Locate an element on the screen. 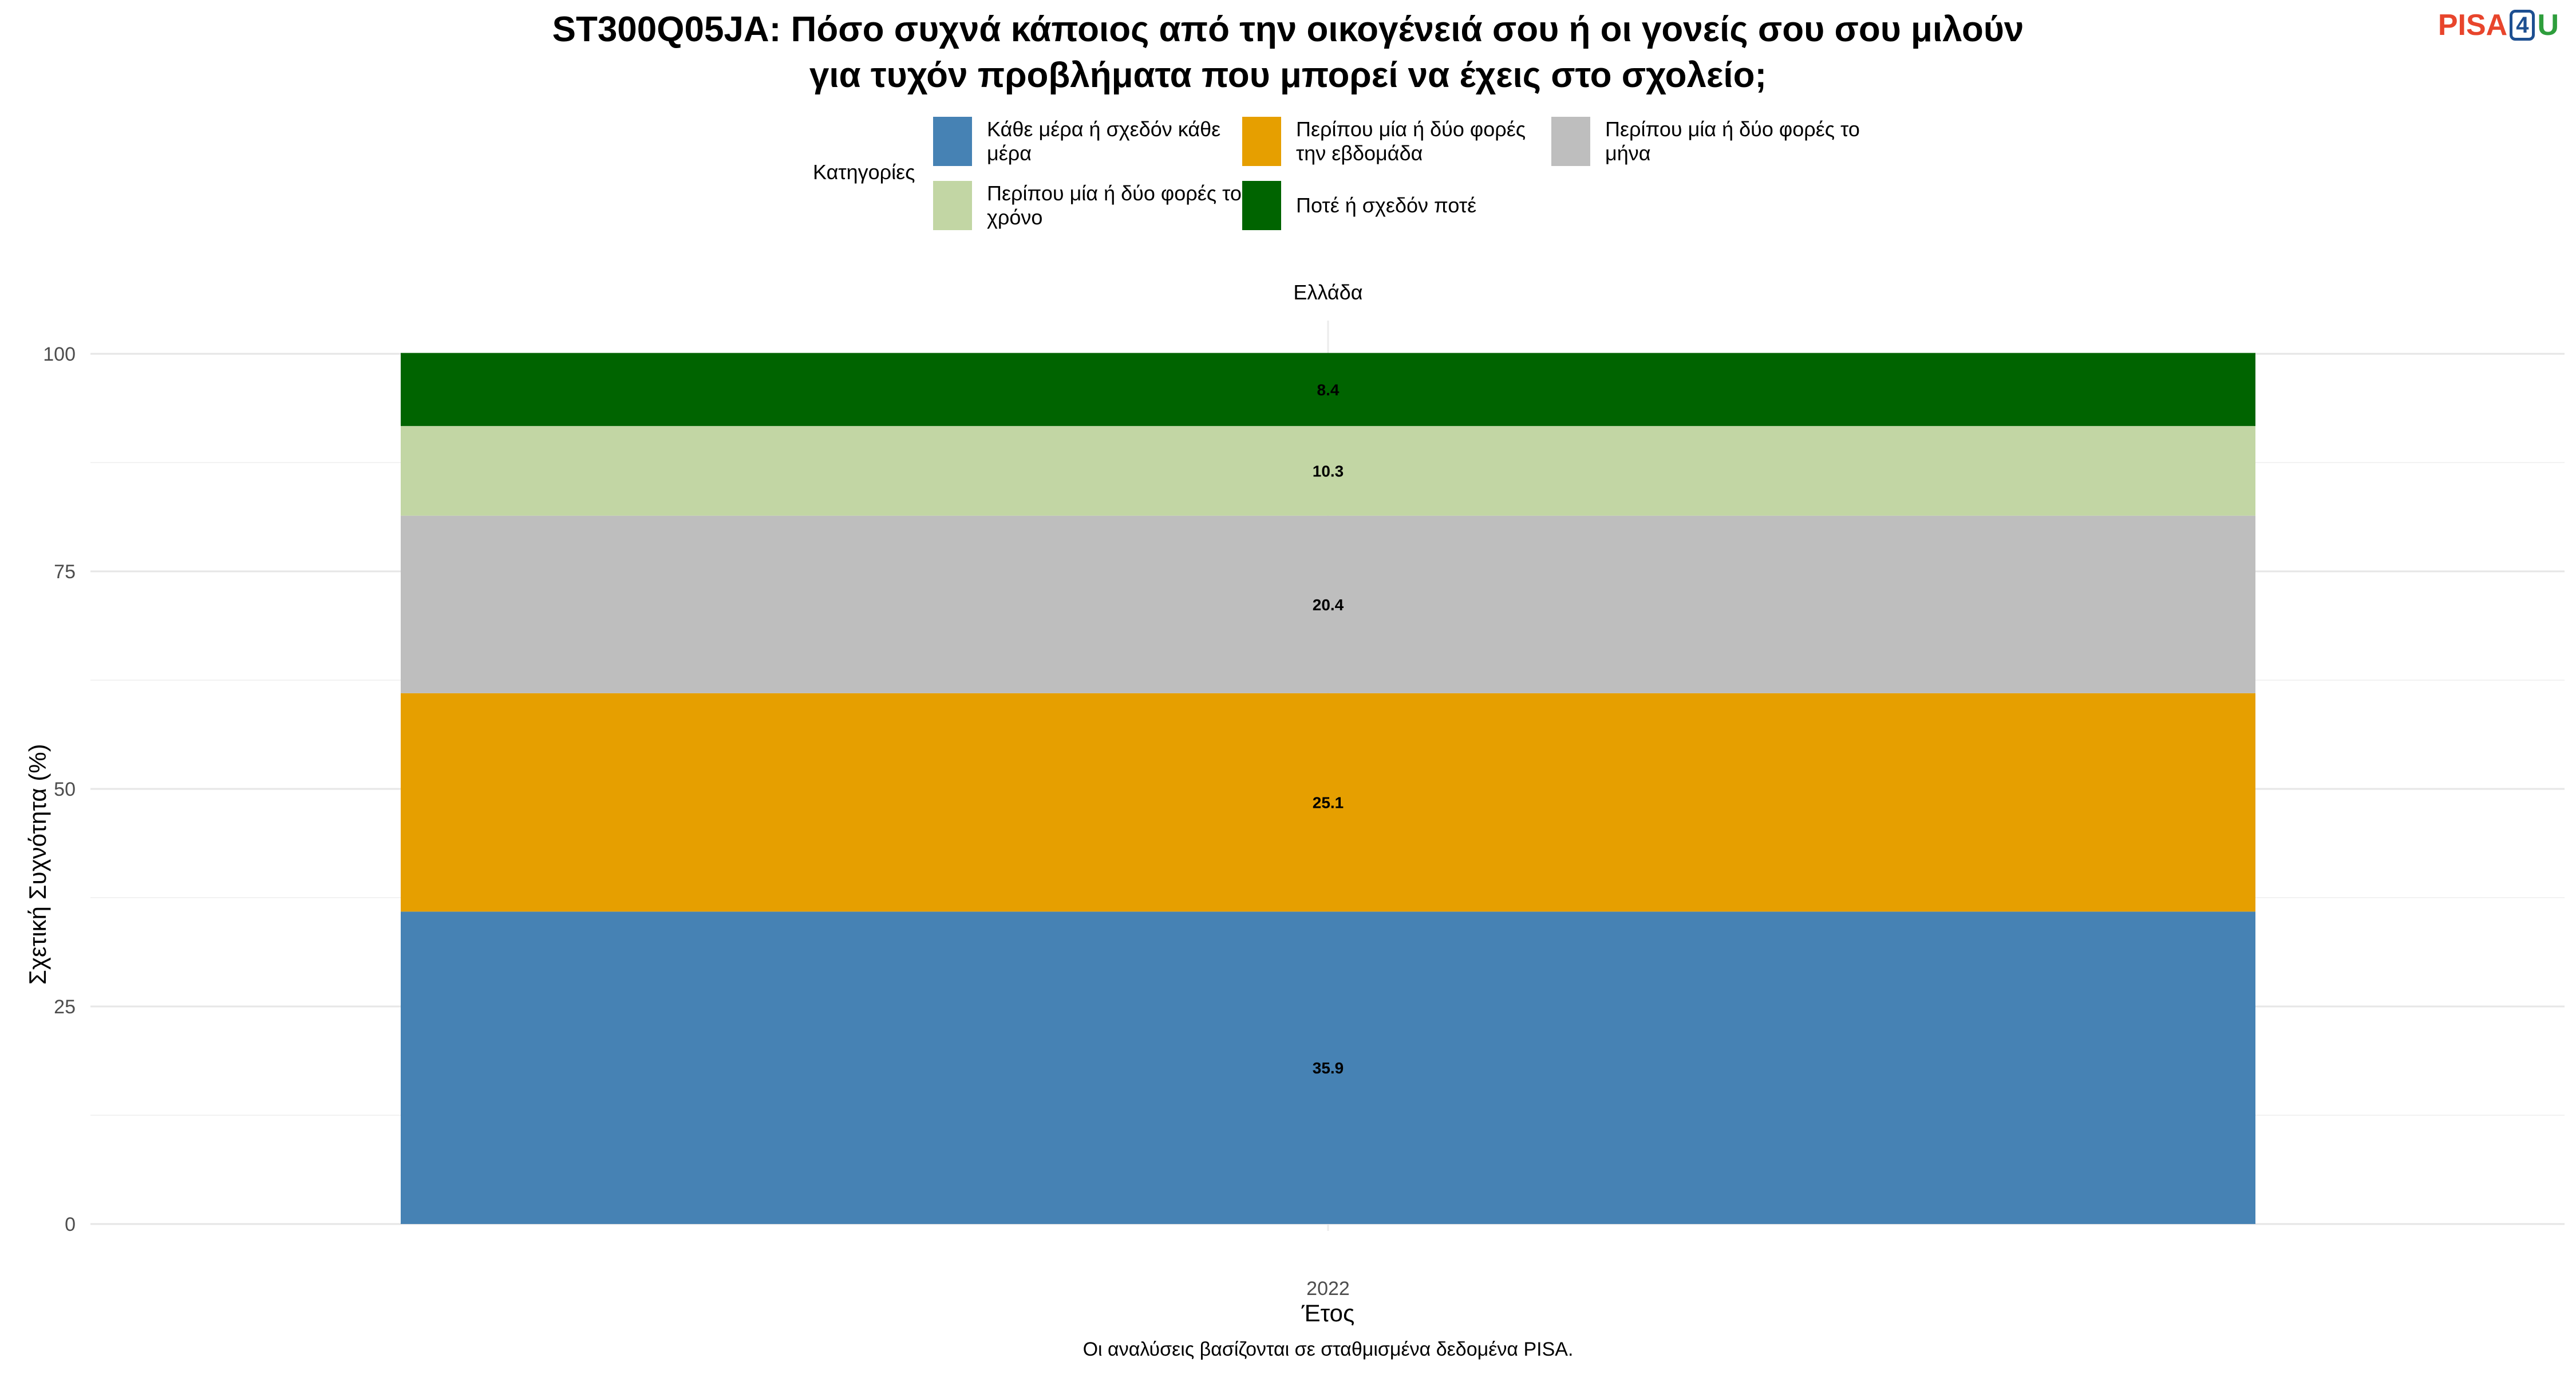  data-label-3: 10.3 is located at coordinates (1328, 471).